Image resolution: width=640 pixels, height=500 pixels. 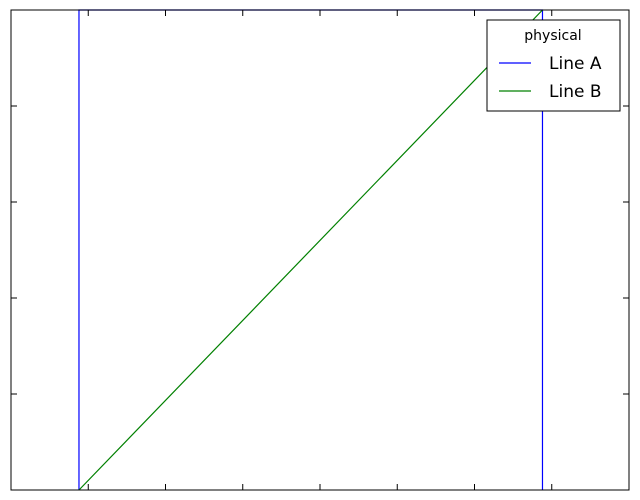 I want to click on legend-title: physical, so click(x=552, y=36).